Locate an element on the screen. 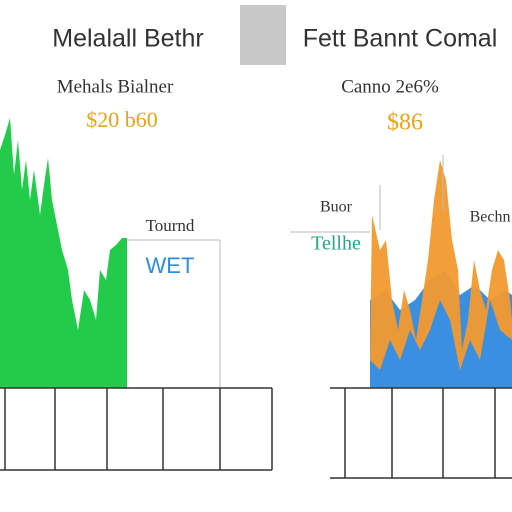 This screenshot has width=512, height=512. label-top: Buor is located at coordinates (336, 207).